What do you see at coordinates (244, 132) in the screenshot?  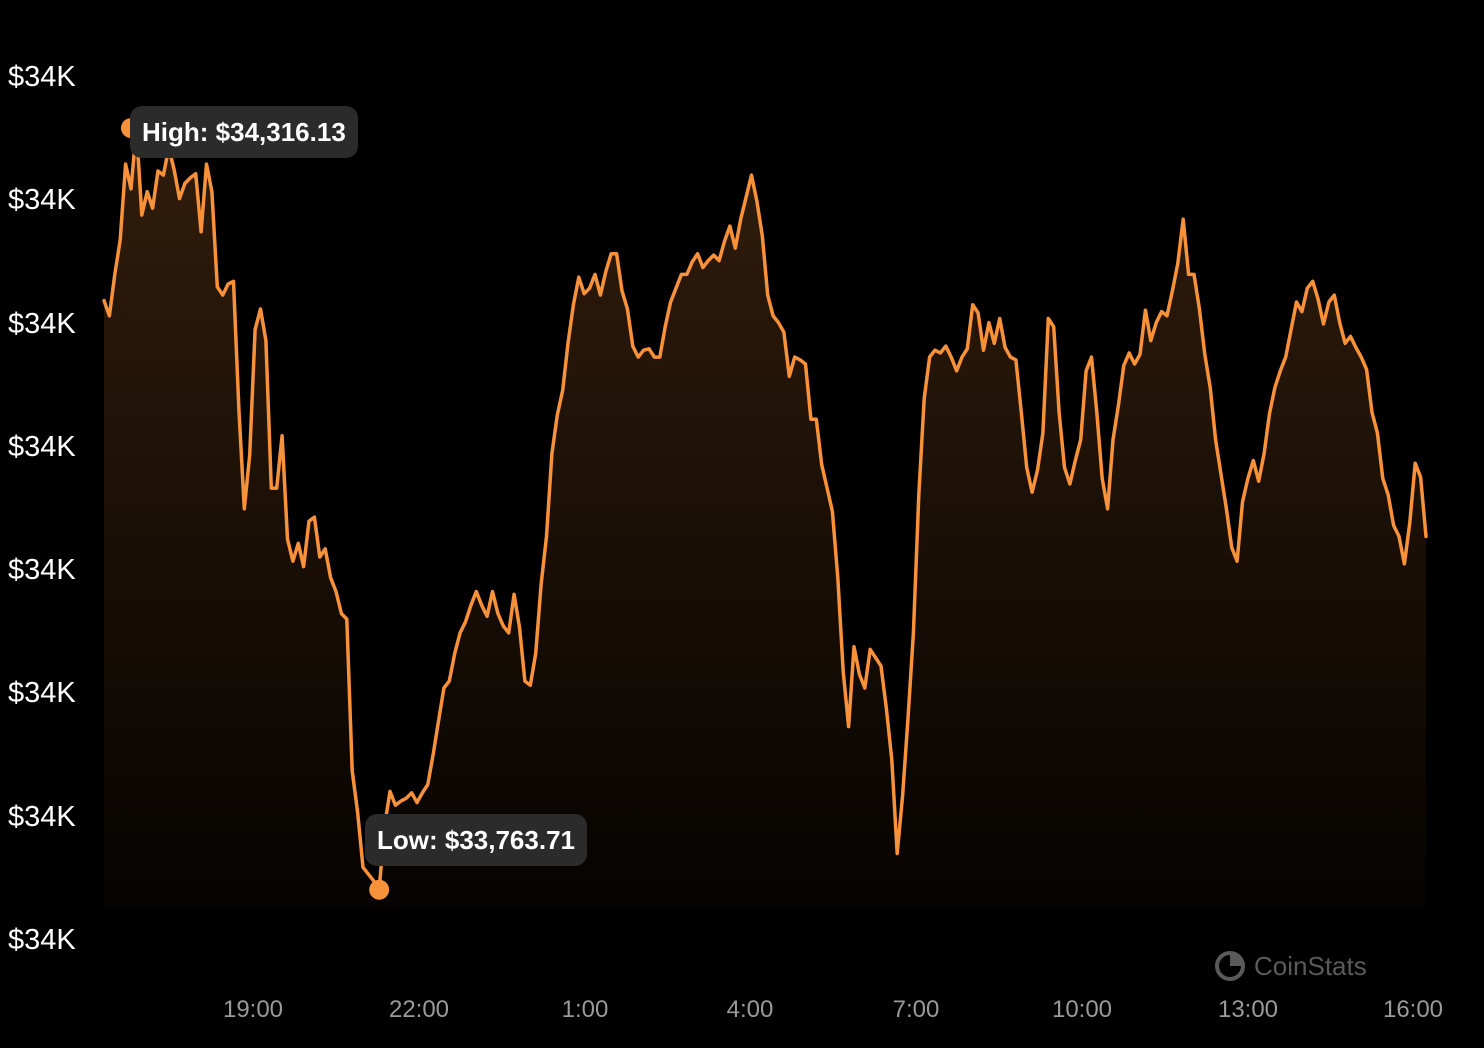 I see `high-price-callout: High: $34,316.13` at bounding box center [244, 132].